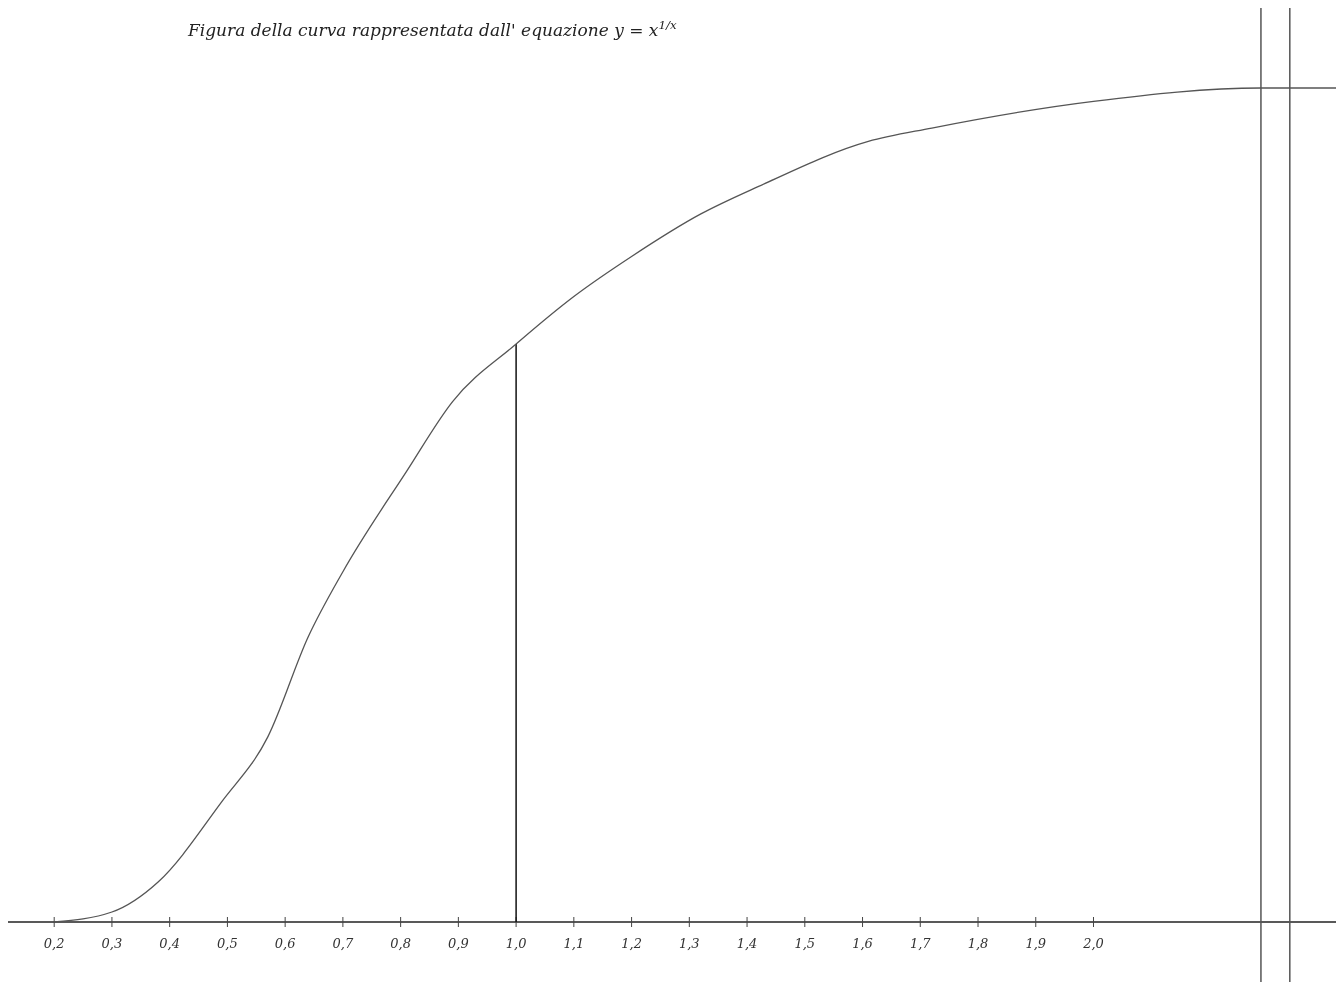  I want to click on x-tick-label: 0,9, so click(458, 943).